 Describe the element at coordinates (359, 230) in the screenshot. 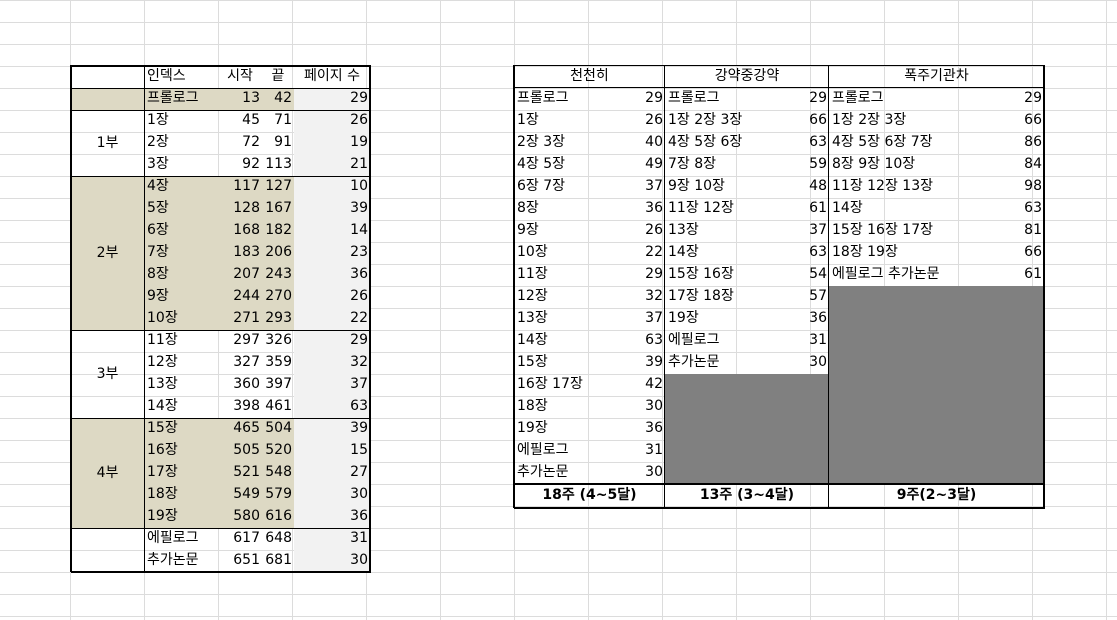

I see `page-count-cell: 14` at that location.